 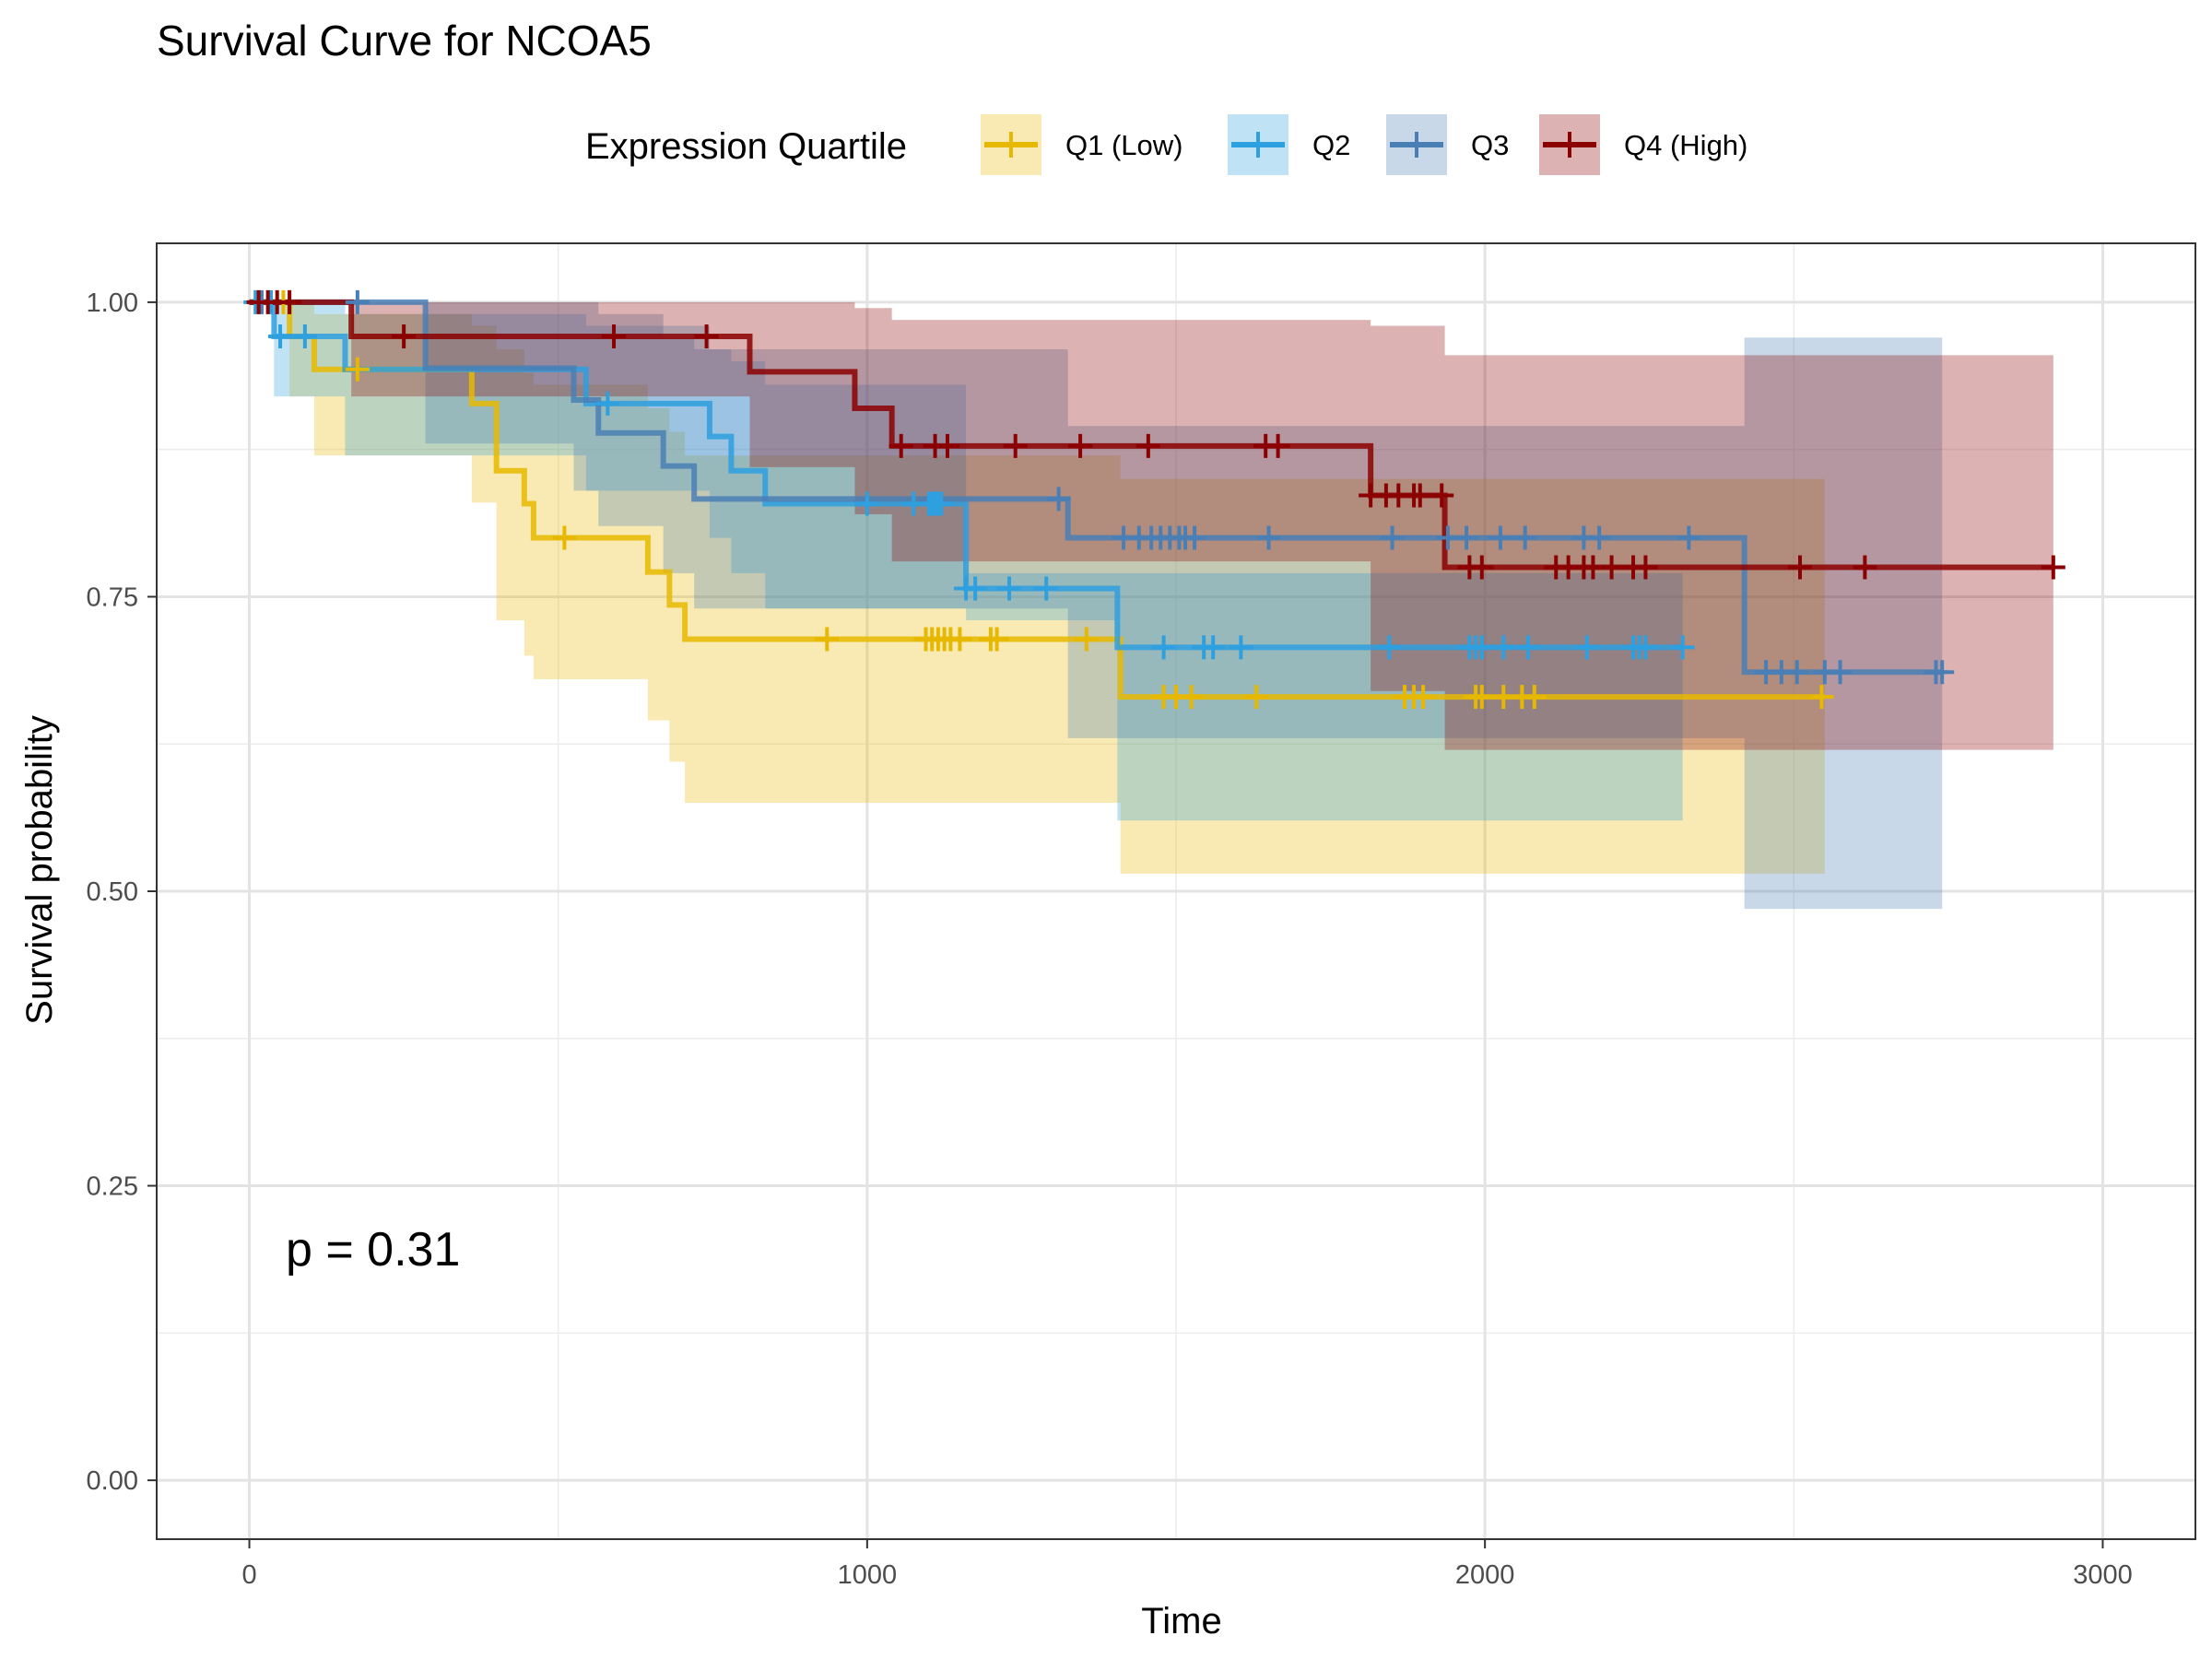 I want to click on y-axis-label: Survival probability, so click(x=39, y=870).